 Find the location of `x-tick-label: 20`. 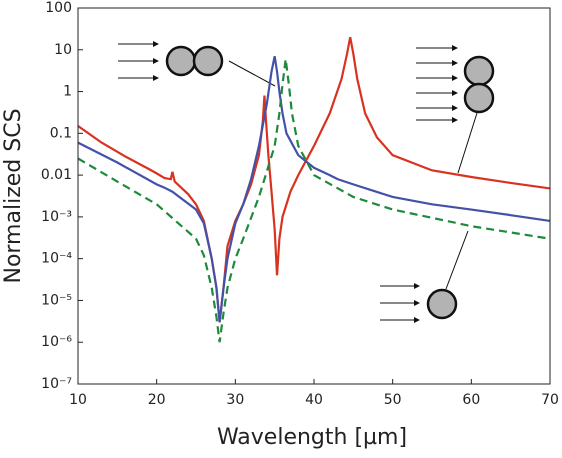

x-tick-label: 20 is located at coordinates (157, 400).